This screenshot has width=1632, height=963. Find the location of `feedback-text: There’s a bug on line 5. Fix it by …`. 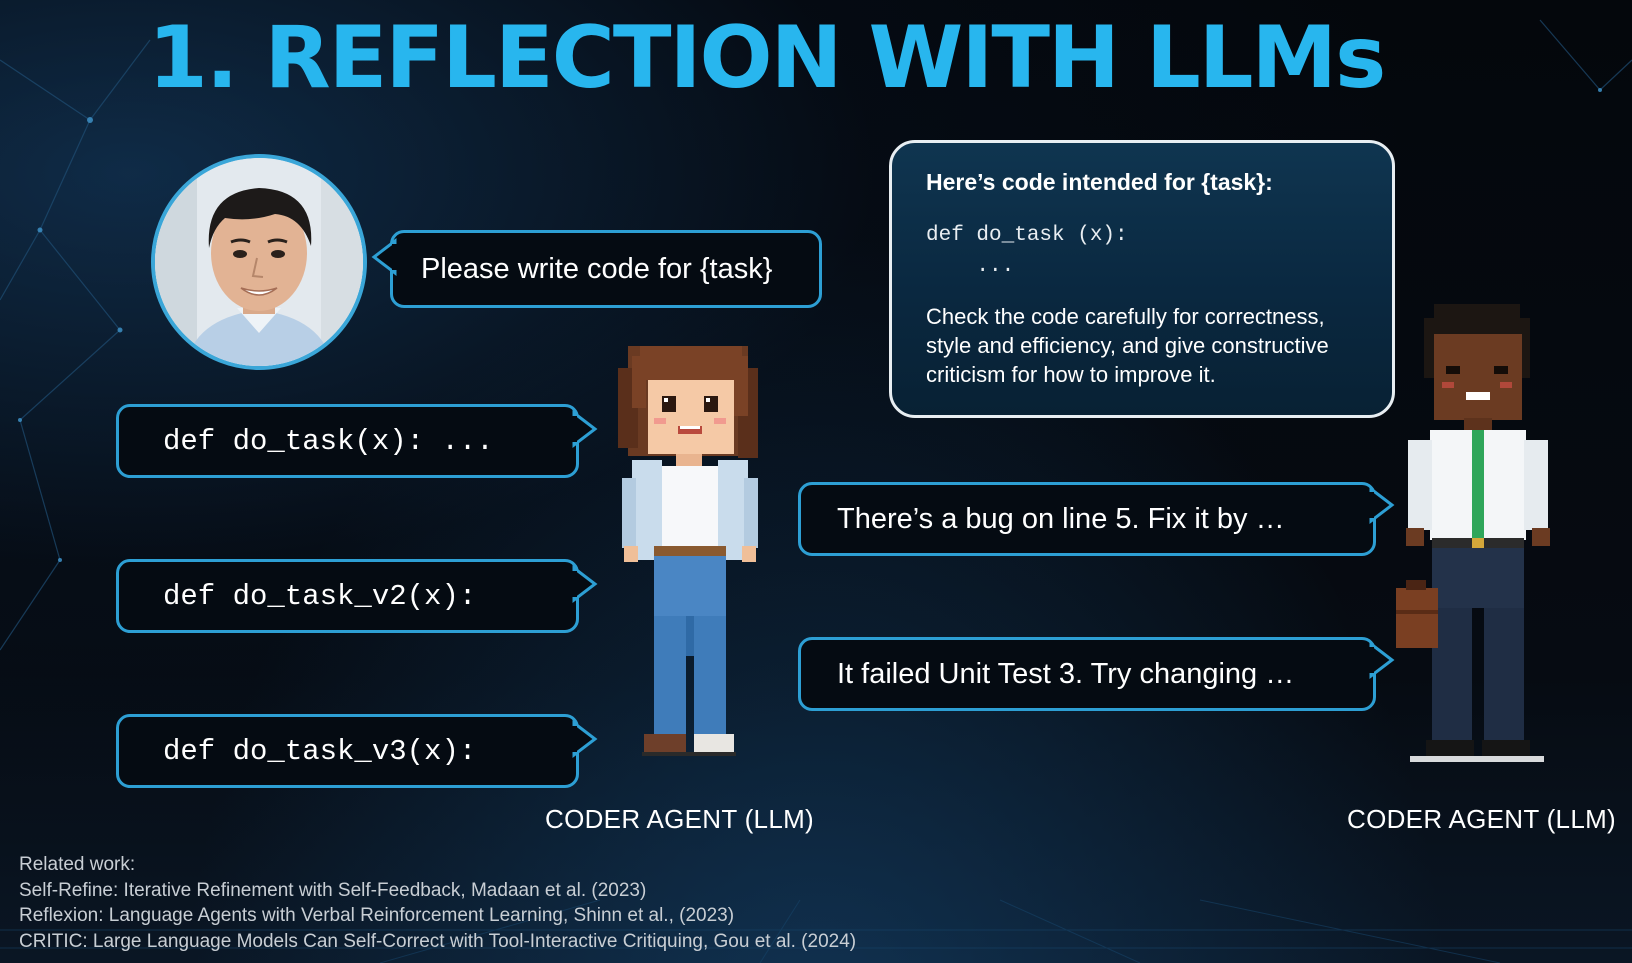

feedback-text: There’s a bug on line 5. Fix it by … is located at coordinates (1061, 518).